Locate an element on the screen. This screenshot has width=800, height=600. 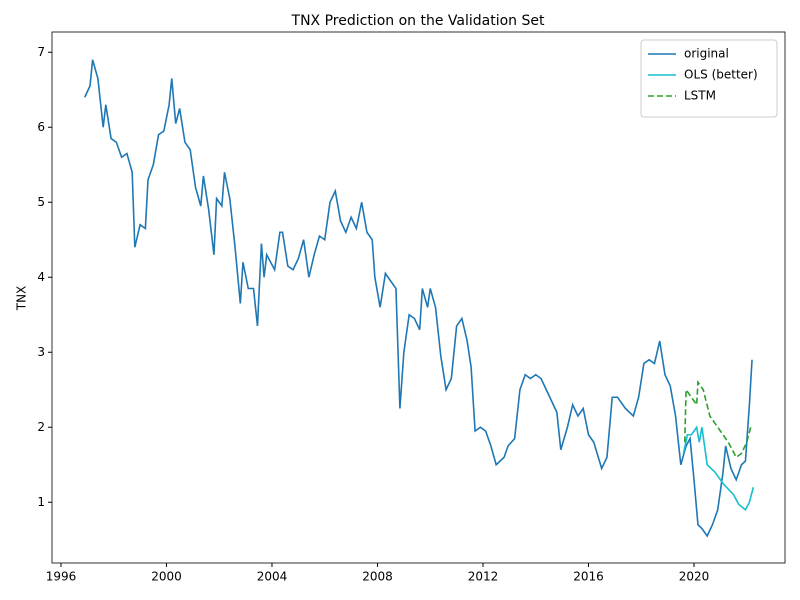
legend-box is located at coordinates (709, 78).